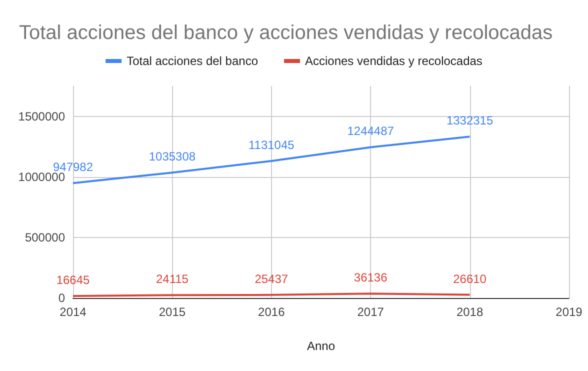  What do you see at coordinates (62, 298) in the screenshot?
I see `y-tick-label: 0` at bounding box center [62, 298].